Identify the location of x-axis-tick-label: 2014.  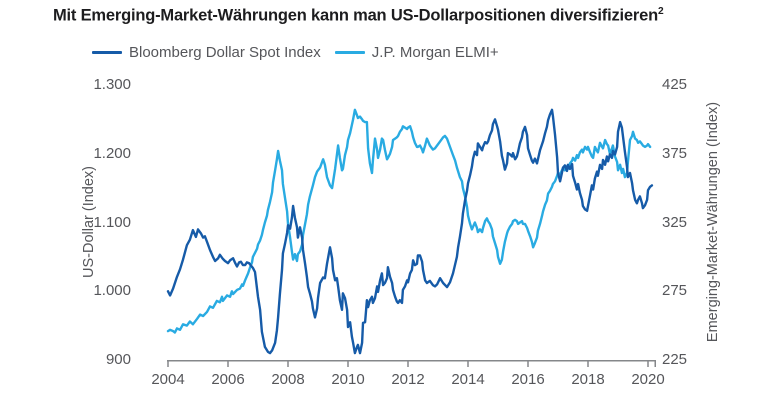
(468, 379).